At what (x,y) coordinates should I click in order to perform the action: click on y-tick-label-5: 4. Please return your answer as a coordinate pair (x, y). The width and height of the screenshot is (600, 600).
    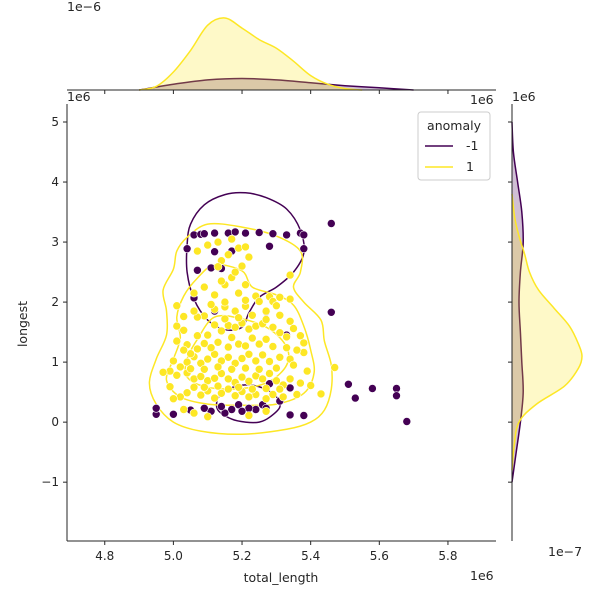
    Looking at the image, I should click on (55, 182).